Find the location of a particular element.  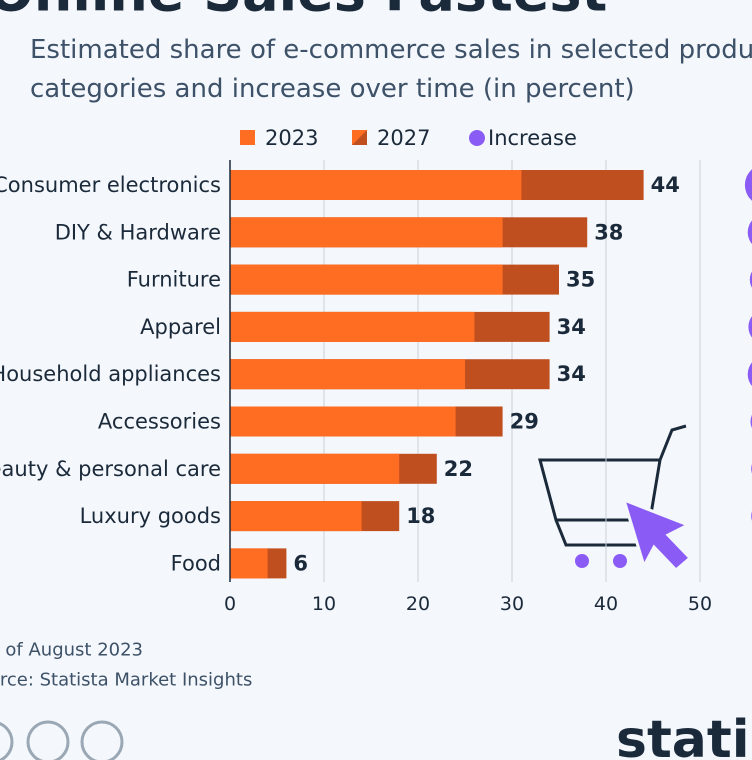

y-tick-label: Beauty & personal care is located at coordinates (110, 469).